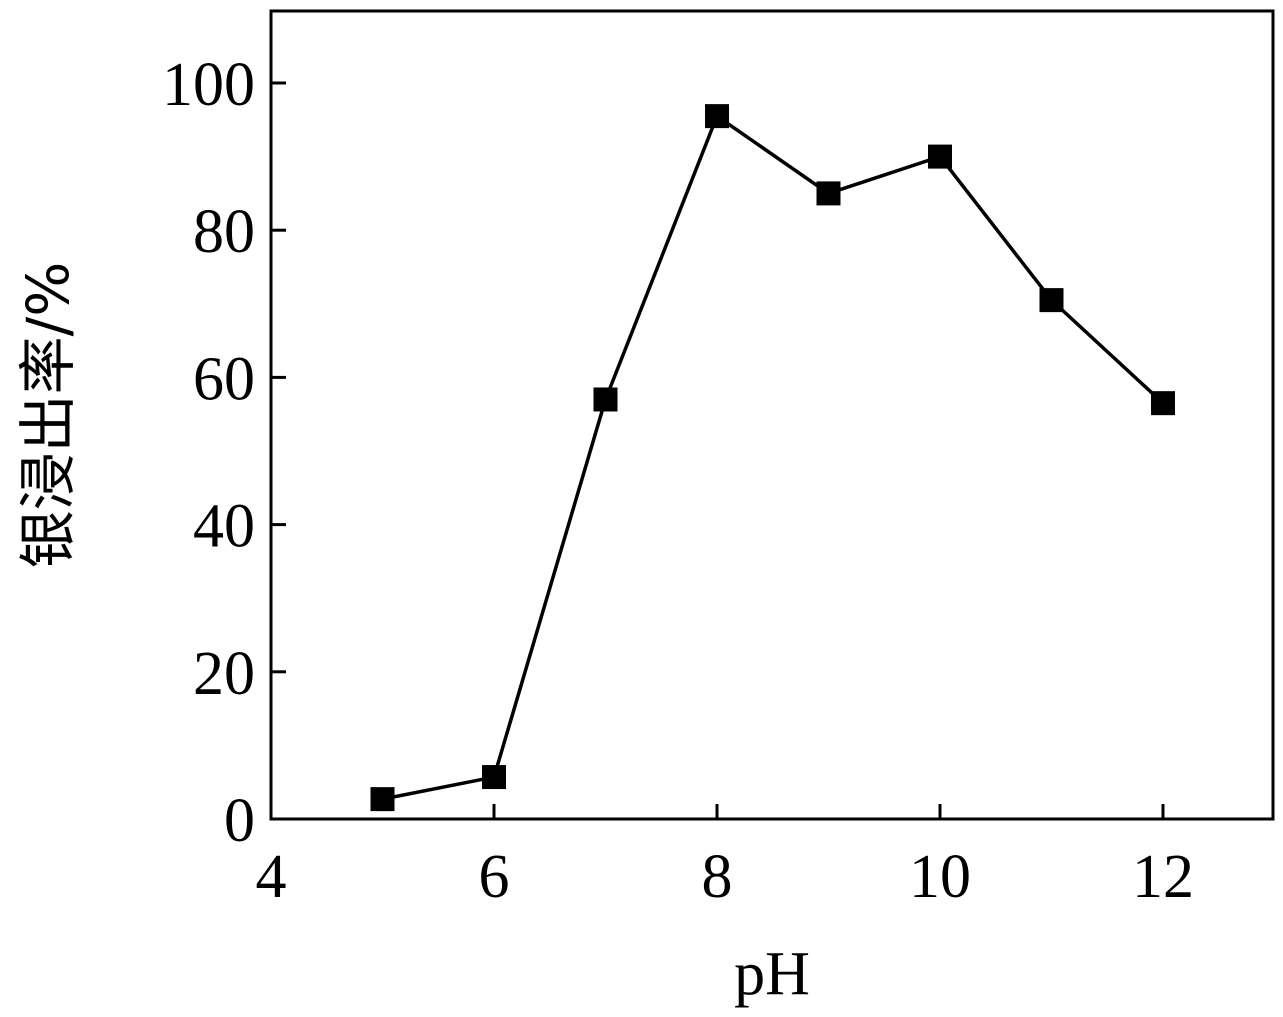  Describe the element at coordinates (224, 232) in the screenshot. I see `y-tick-label: 80` at that location.